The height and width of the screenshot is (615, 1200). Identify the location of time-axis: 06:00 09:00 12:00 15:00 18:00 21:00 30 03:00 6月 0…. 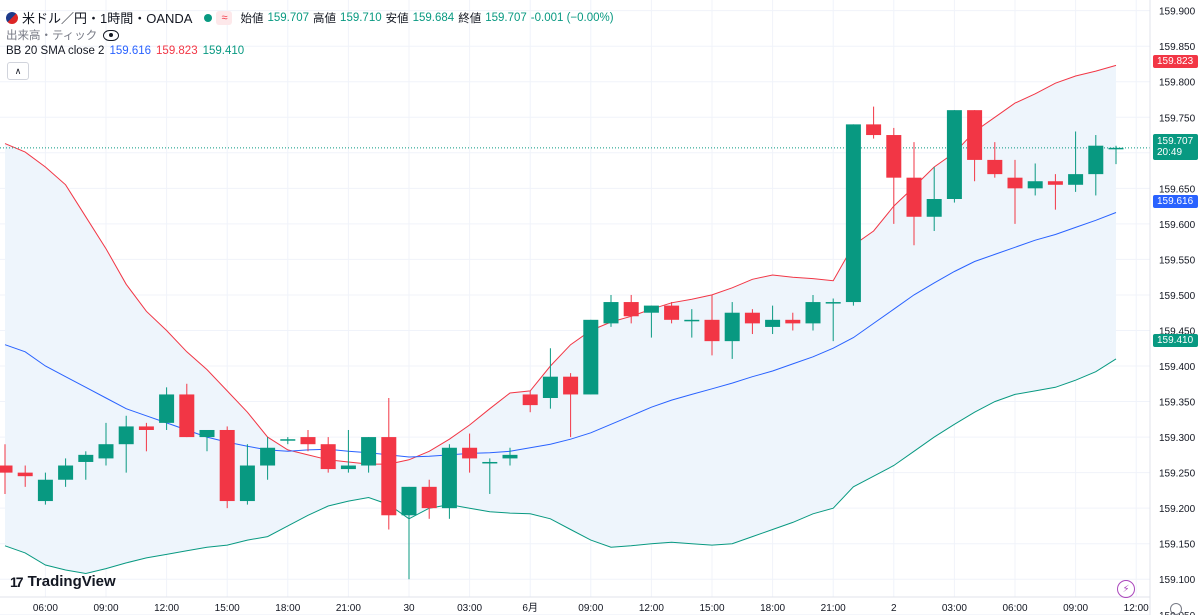
(591, 608).